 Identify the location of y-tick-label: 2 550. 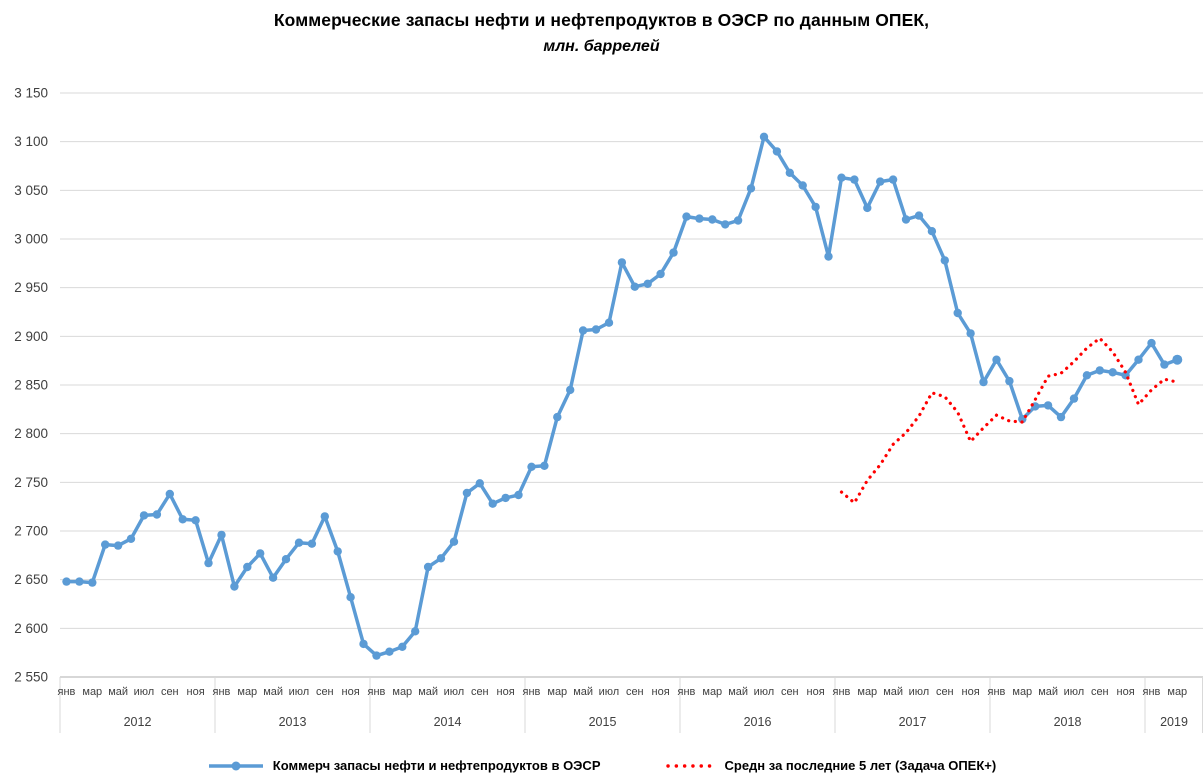
(31, 677).